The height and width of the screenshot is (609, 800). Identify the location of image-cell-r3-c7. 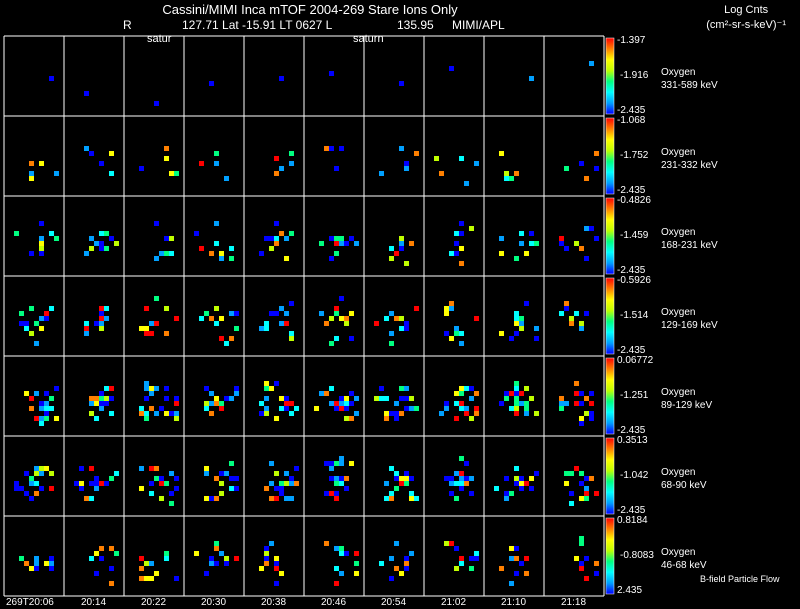
(461, 323).